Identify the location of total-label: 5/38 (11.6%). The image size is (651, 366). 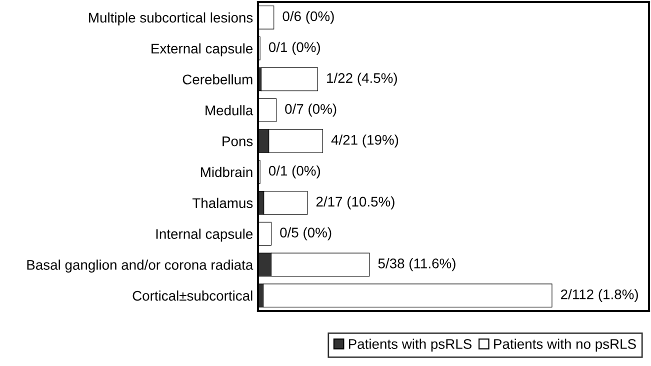
(417, 265).